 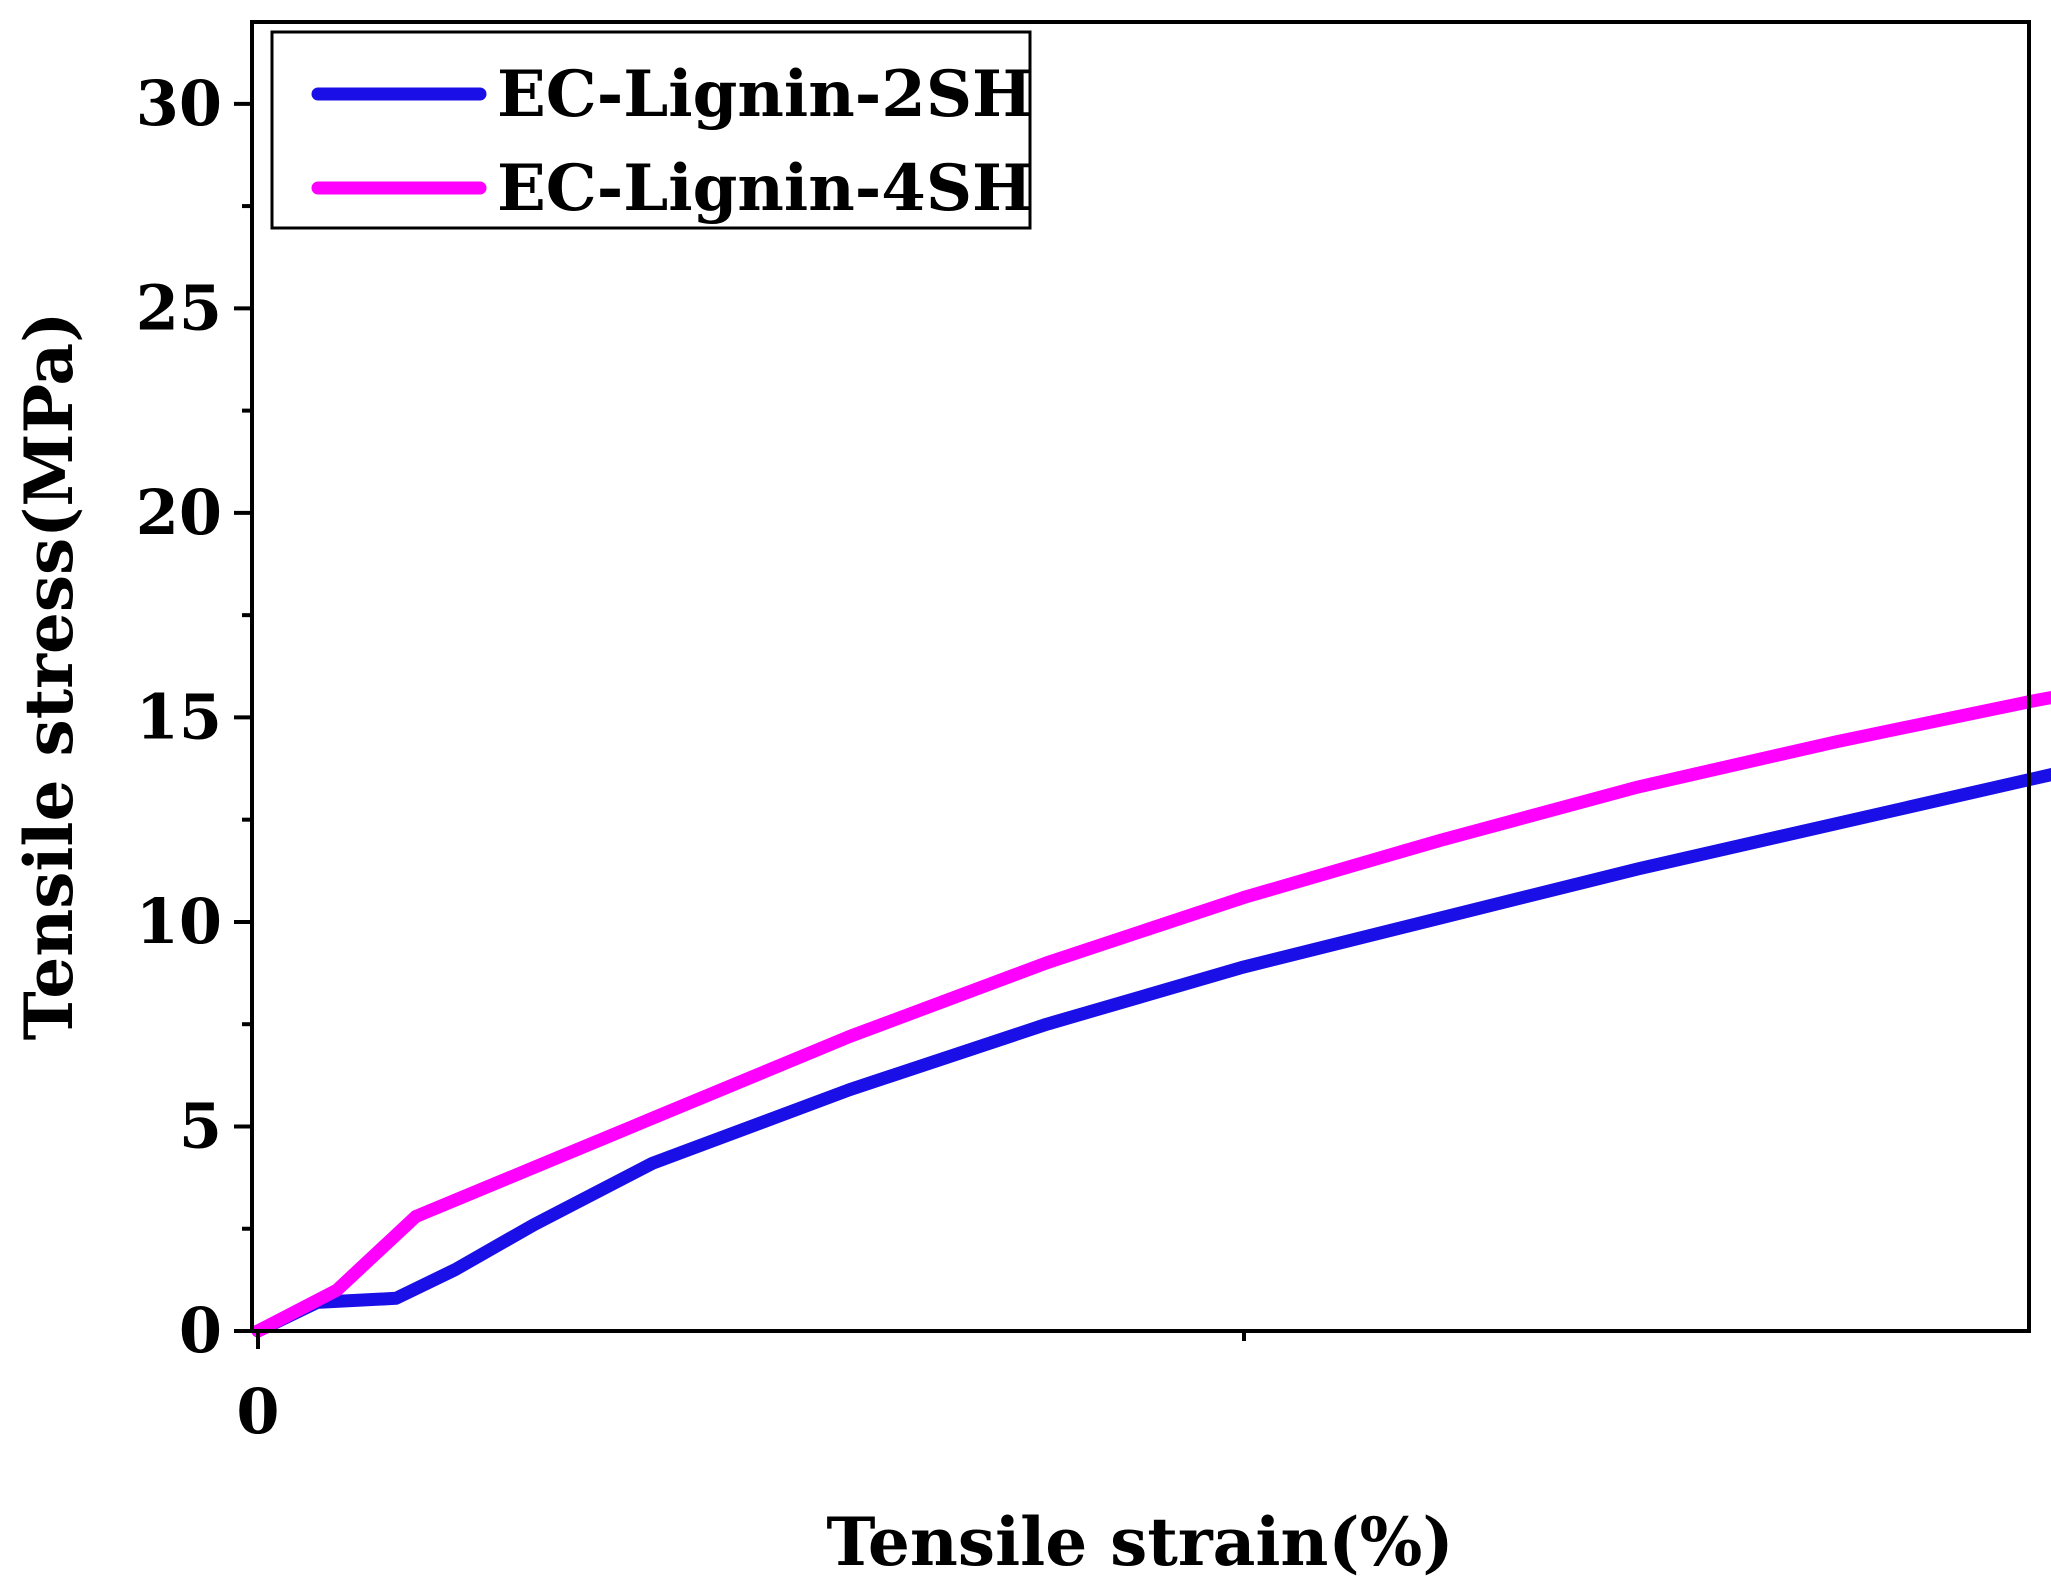 I want to click on legend: EC-Lignin-2SH EC-Lignin-4SH, so click(x=651, y=130).